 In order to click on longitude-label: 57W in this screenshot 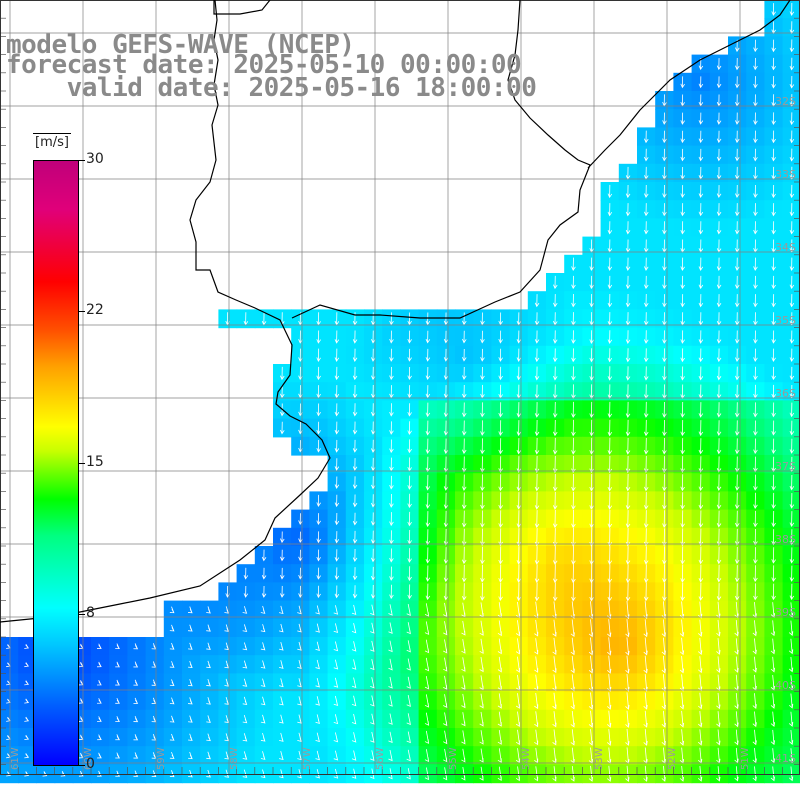, I will do `click(307, 758)`.